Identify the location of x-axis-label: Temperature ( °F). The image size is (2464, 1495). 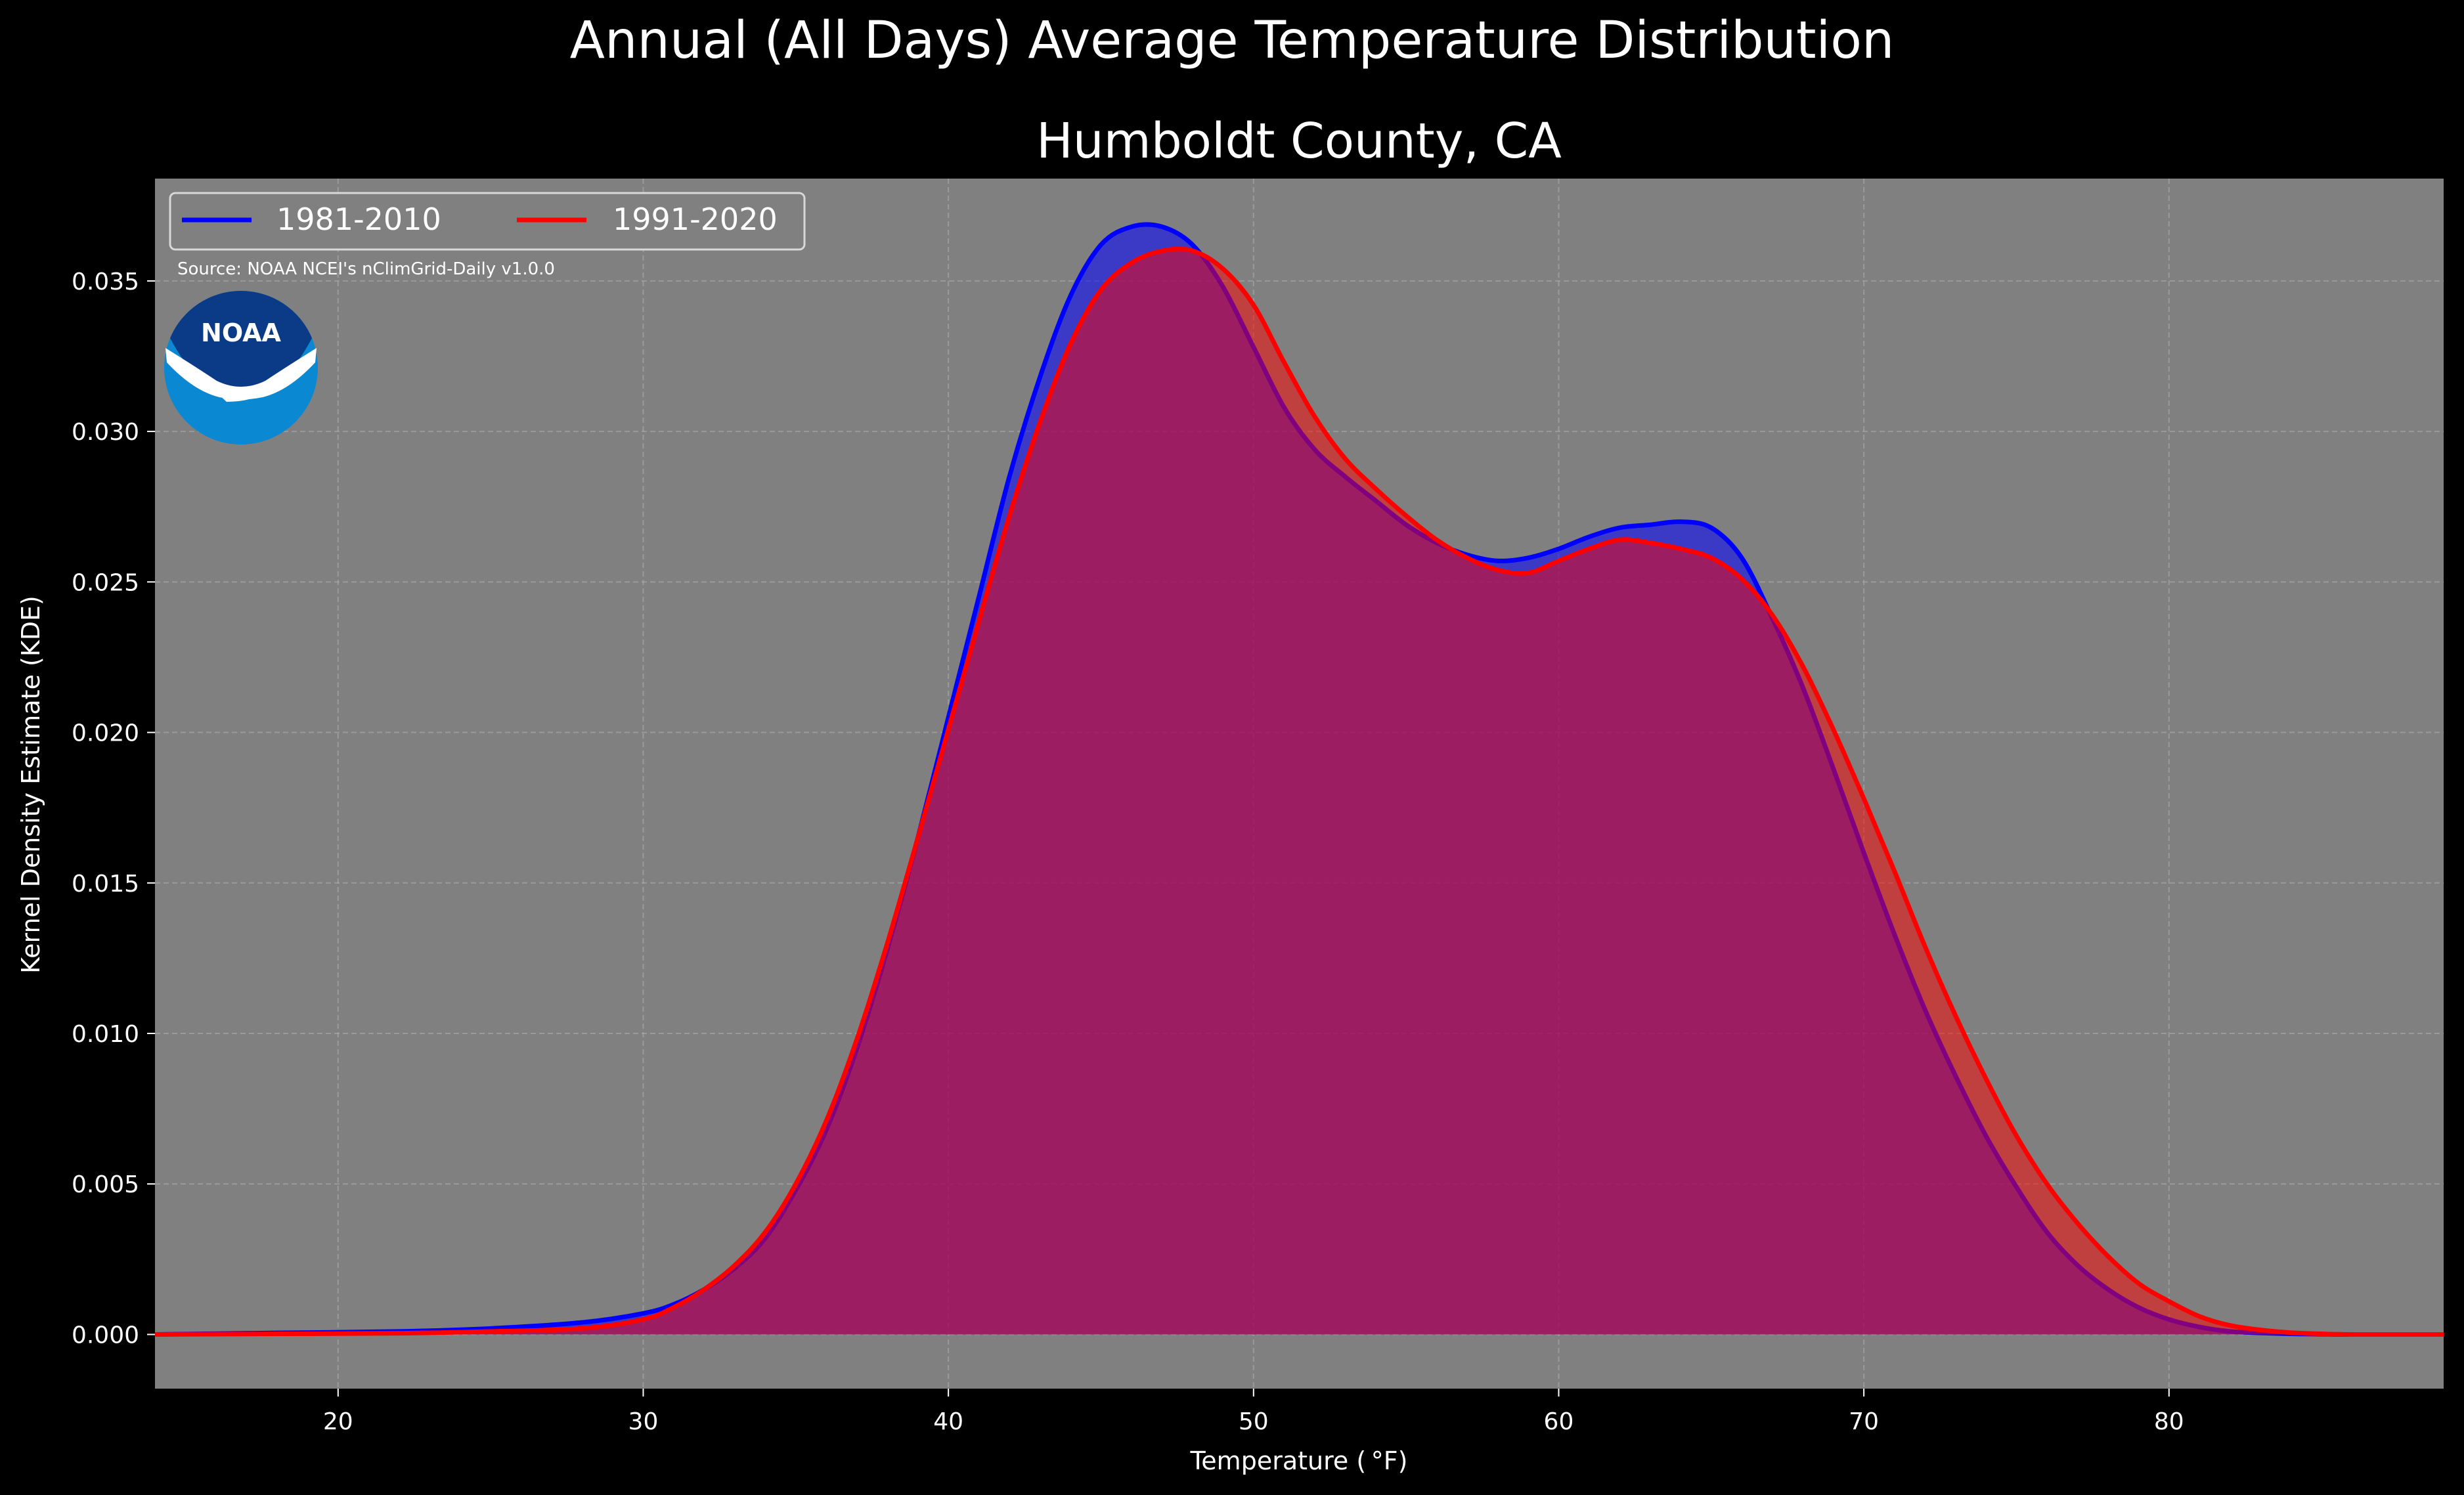
(1299, 1460).